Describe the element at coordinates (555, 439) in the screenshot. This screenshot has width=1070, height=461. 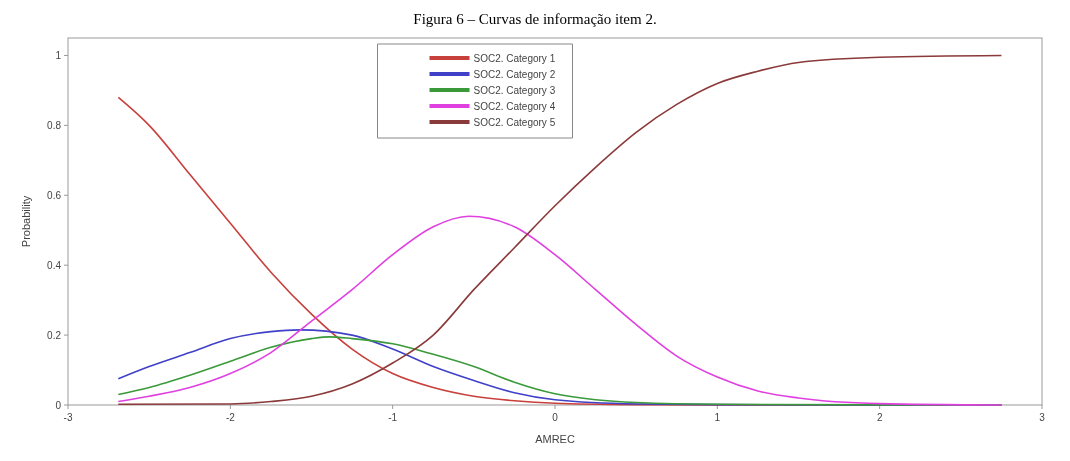
I see `x-axis-title: AMREC` at that location.